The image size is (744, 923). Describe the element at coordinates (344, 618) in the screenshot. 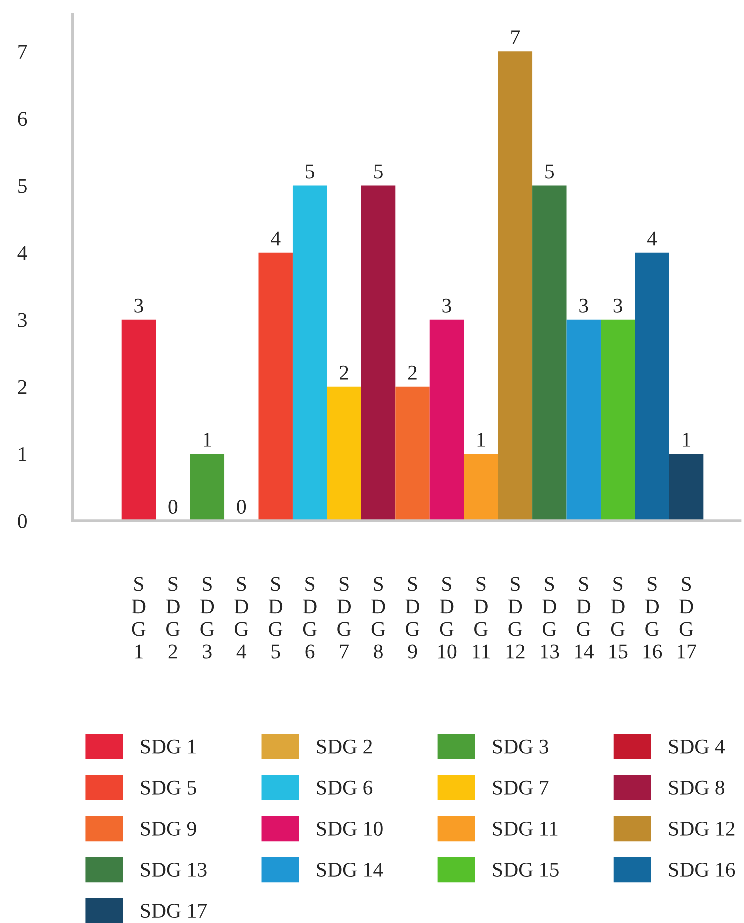

I see `x-tick-label: SDG 7` at that location.